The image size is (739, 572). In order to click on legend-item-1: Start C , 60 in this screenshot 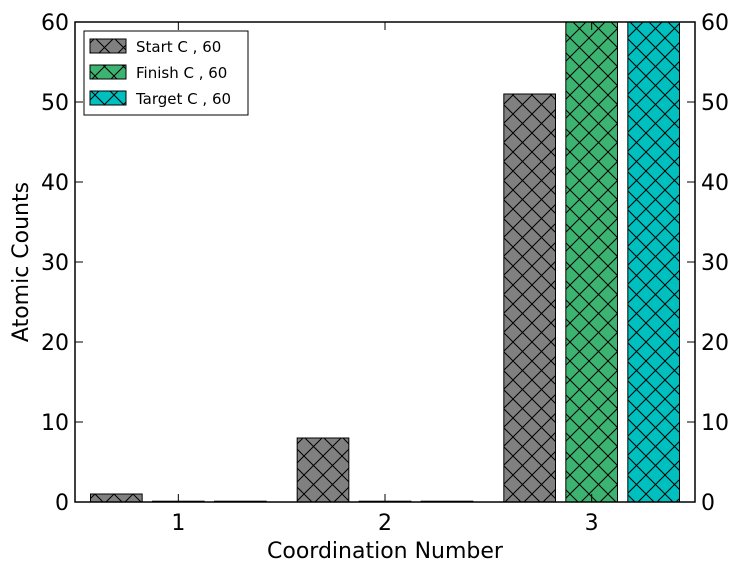, I will do `click(155, 47)`.